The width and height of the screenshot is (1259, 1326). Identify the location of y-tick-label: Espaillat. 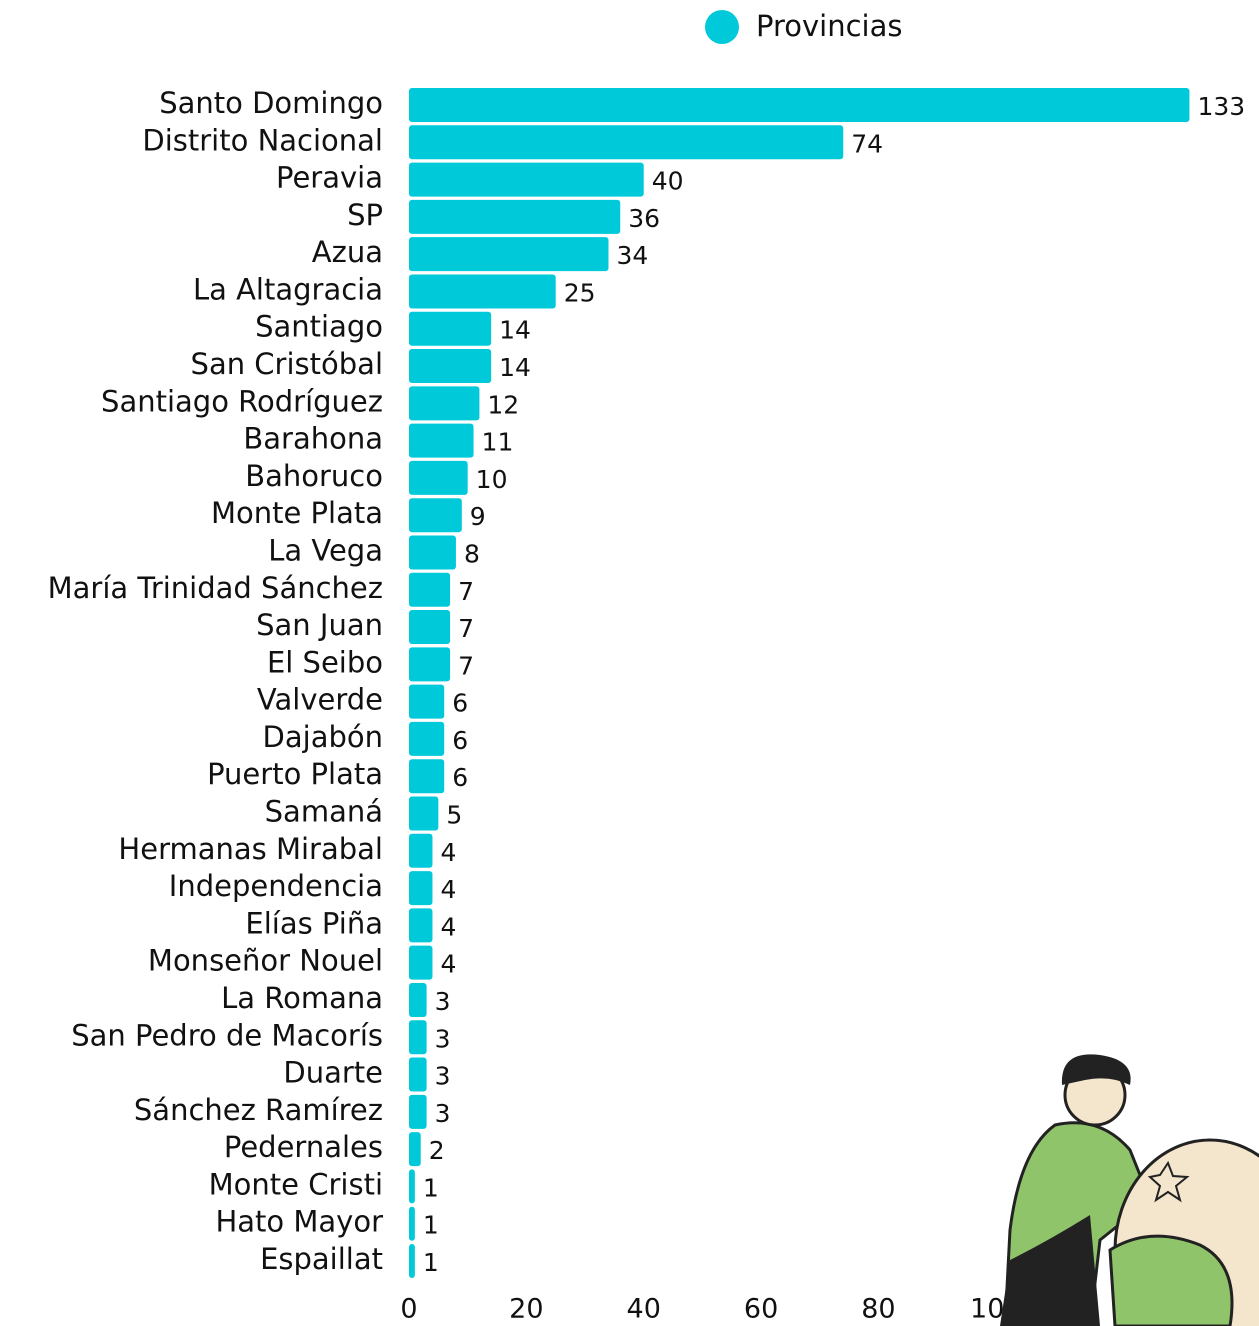
(321, 1259).